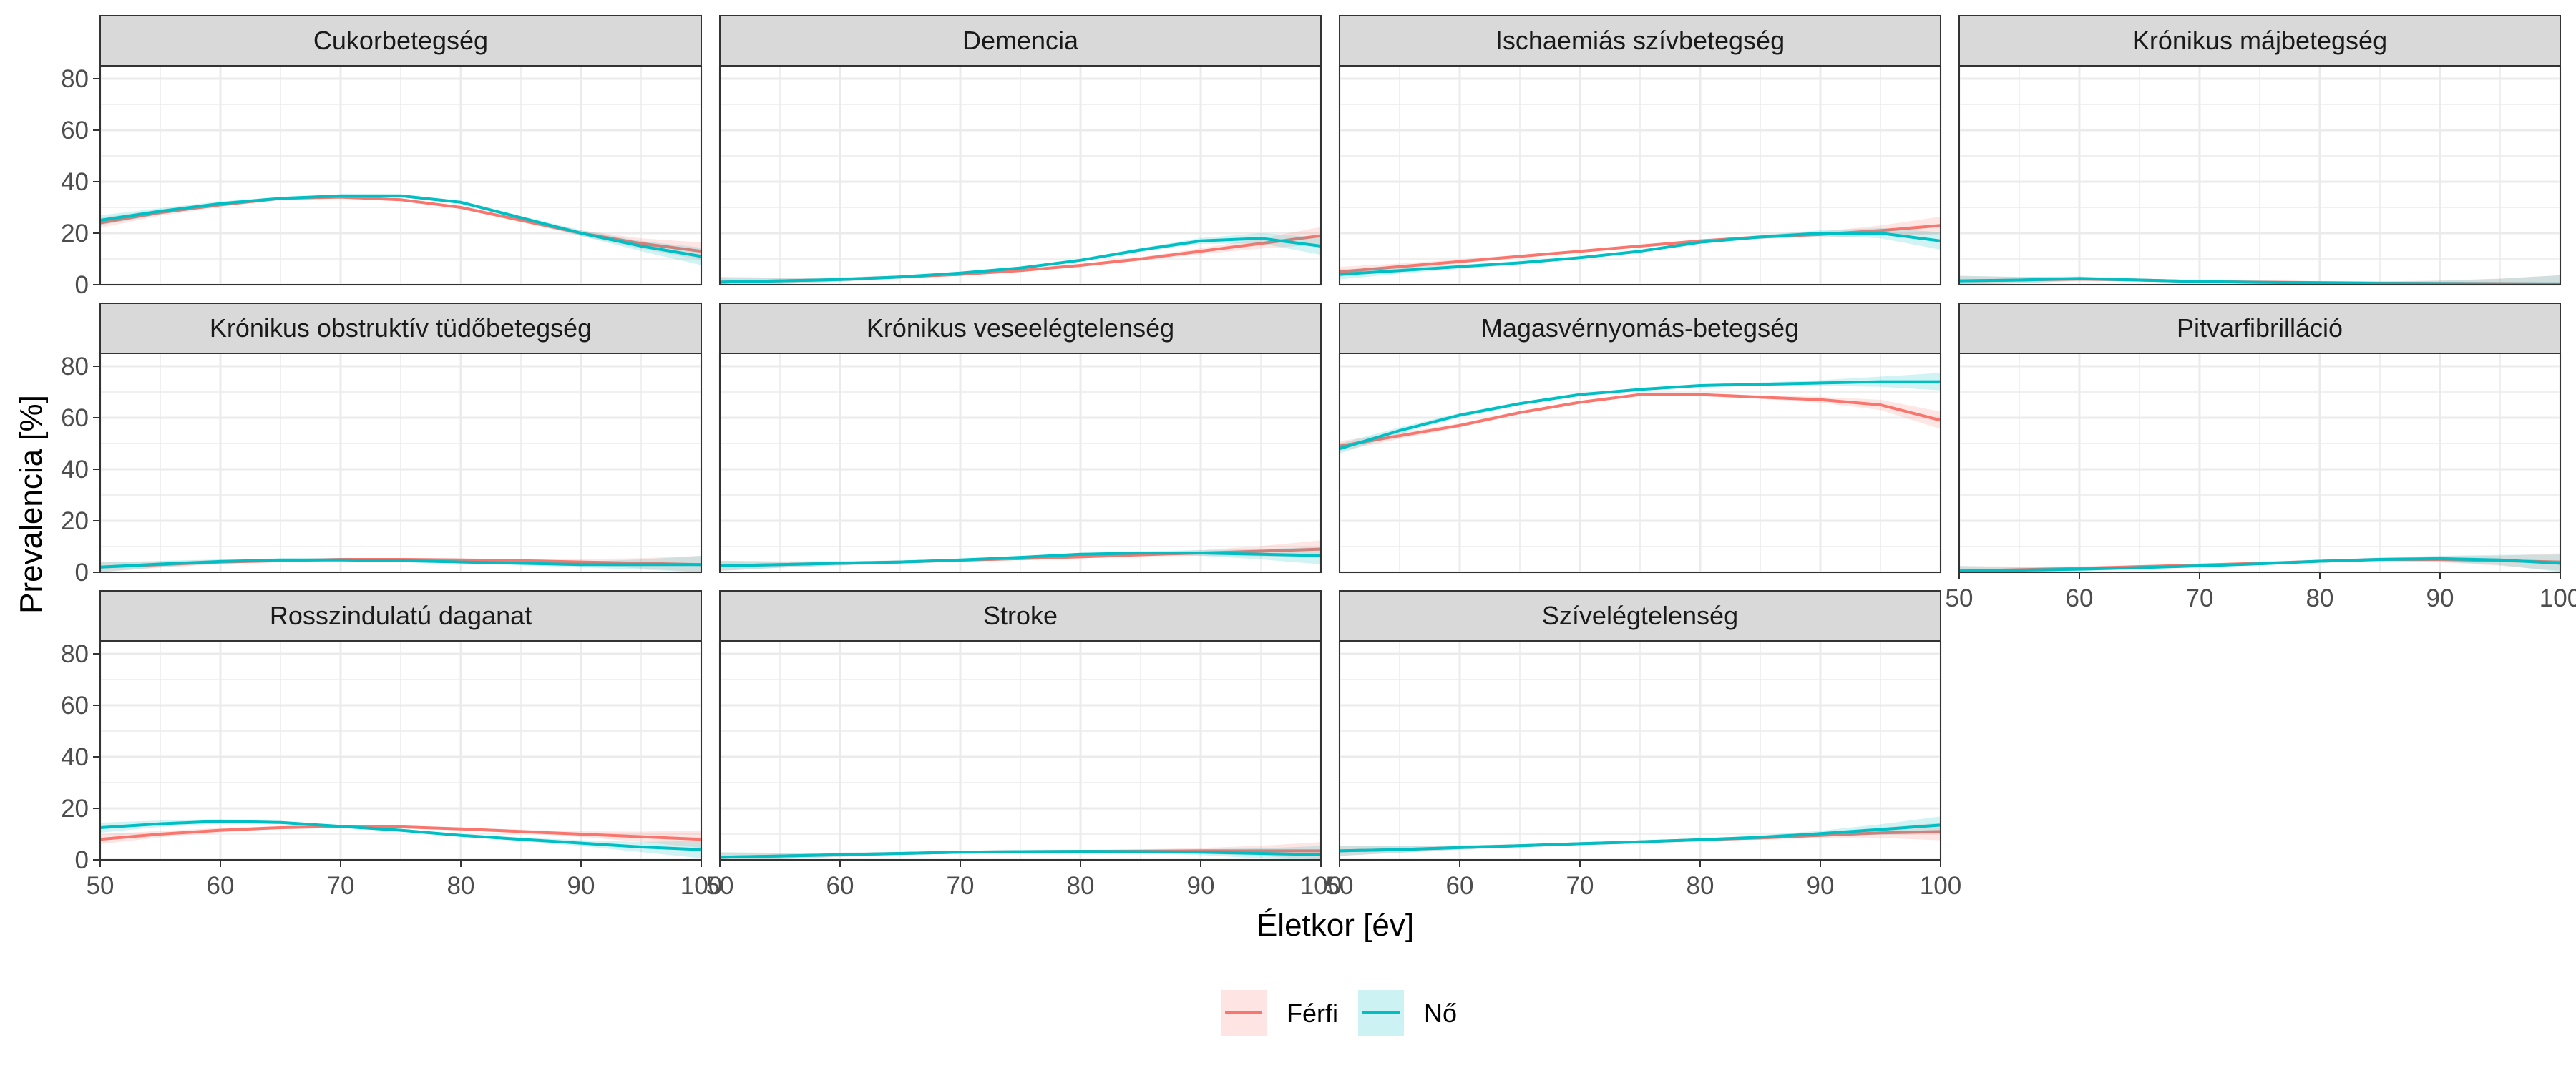 This screenshot has height=1073, width=2576. I want to click on panel: Rosszindulatú daganat 0 20 40 60 80, so click(382, 732).